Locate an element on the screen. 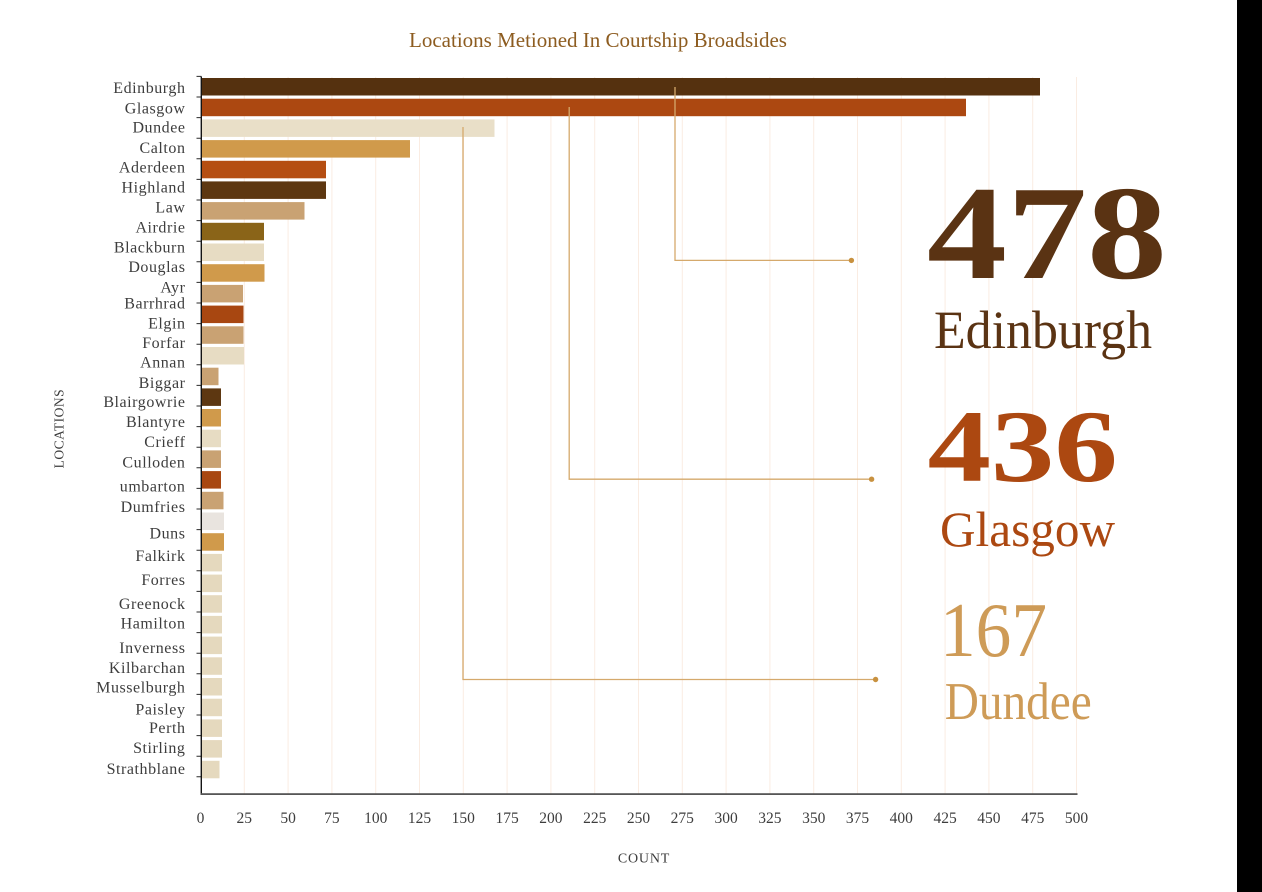 The image size is (1262, 892). svg-text: 425 is located at coordinates (945, 818).